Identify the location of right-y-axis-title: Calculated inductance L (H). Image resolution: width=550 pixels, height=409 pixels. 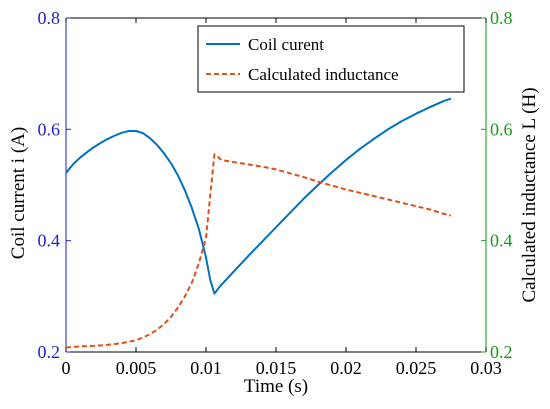
(529, 194).